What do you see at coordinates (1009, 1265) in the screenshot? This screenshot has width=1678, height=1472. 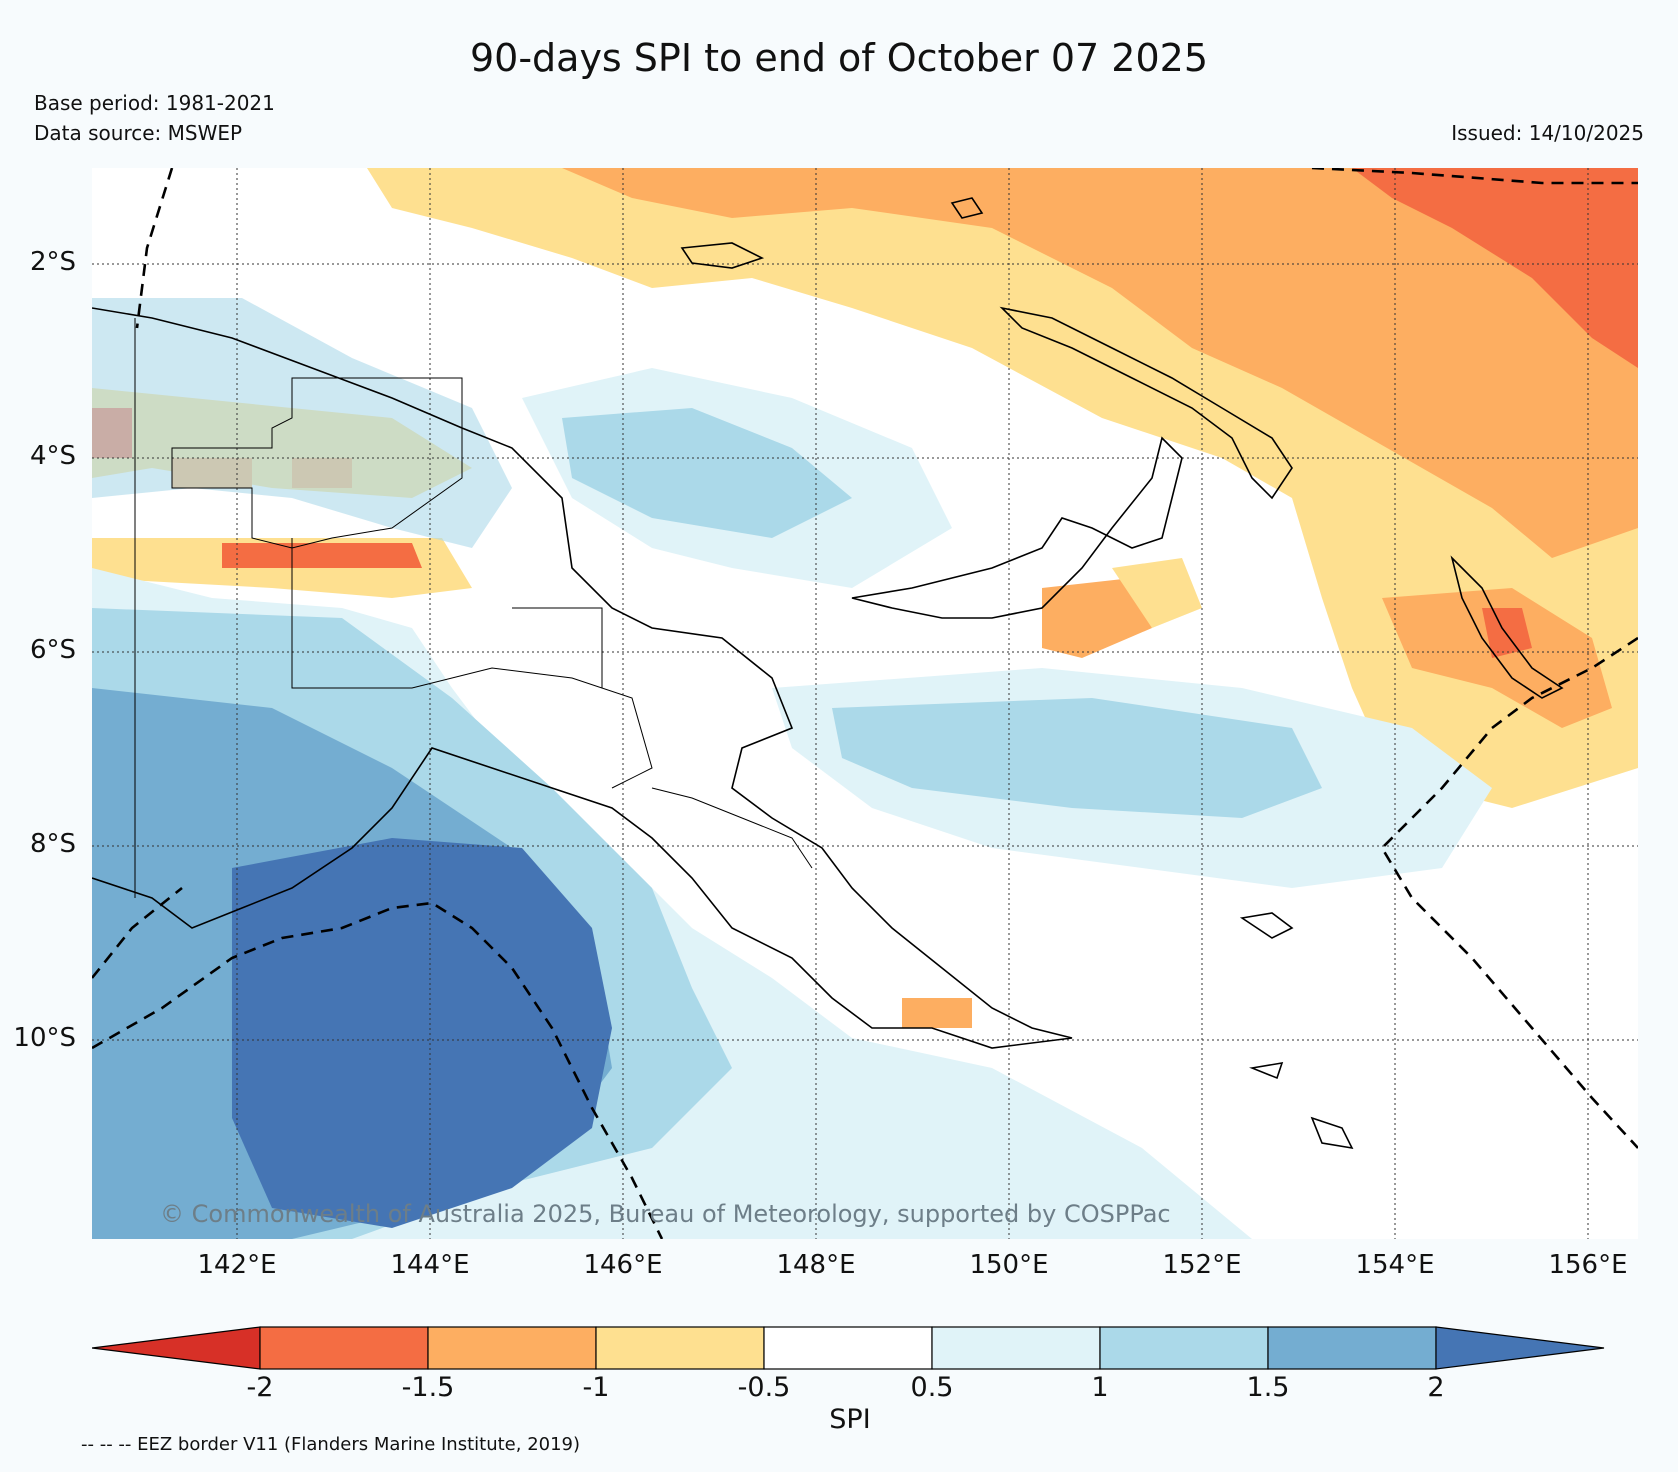 I see `lon-label: 150°E` at bounding box center [1009, 1265].